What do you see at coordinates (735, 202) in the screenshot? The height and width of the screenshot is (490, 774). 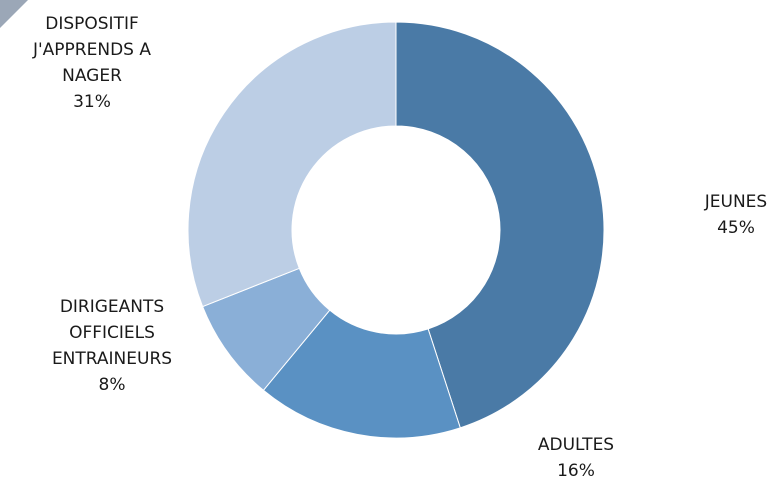 I see `slice-category-label: JEUNES` at bounding box center [735, 202].